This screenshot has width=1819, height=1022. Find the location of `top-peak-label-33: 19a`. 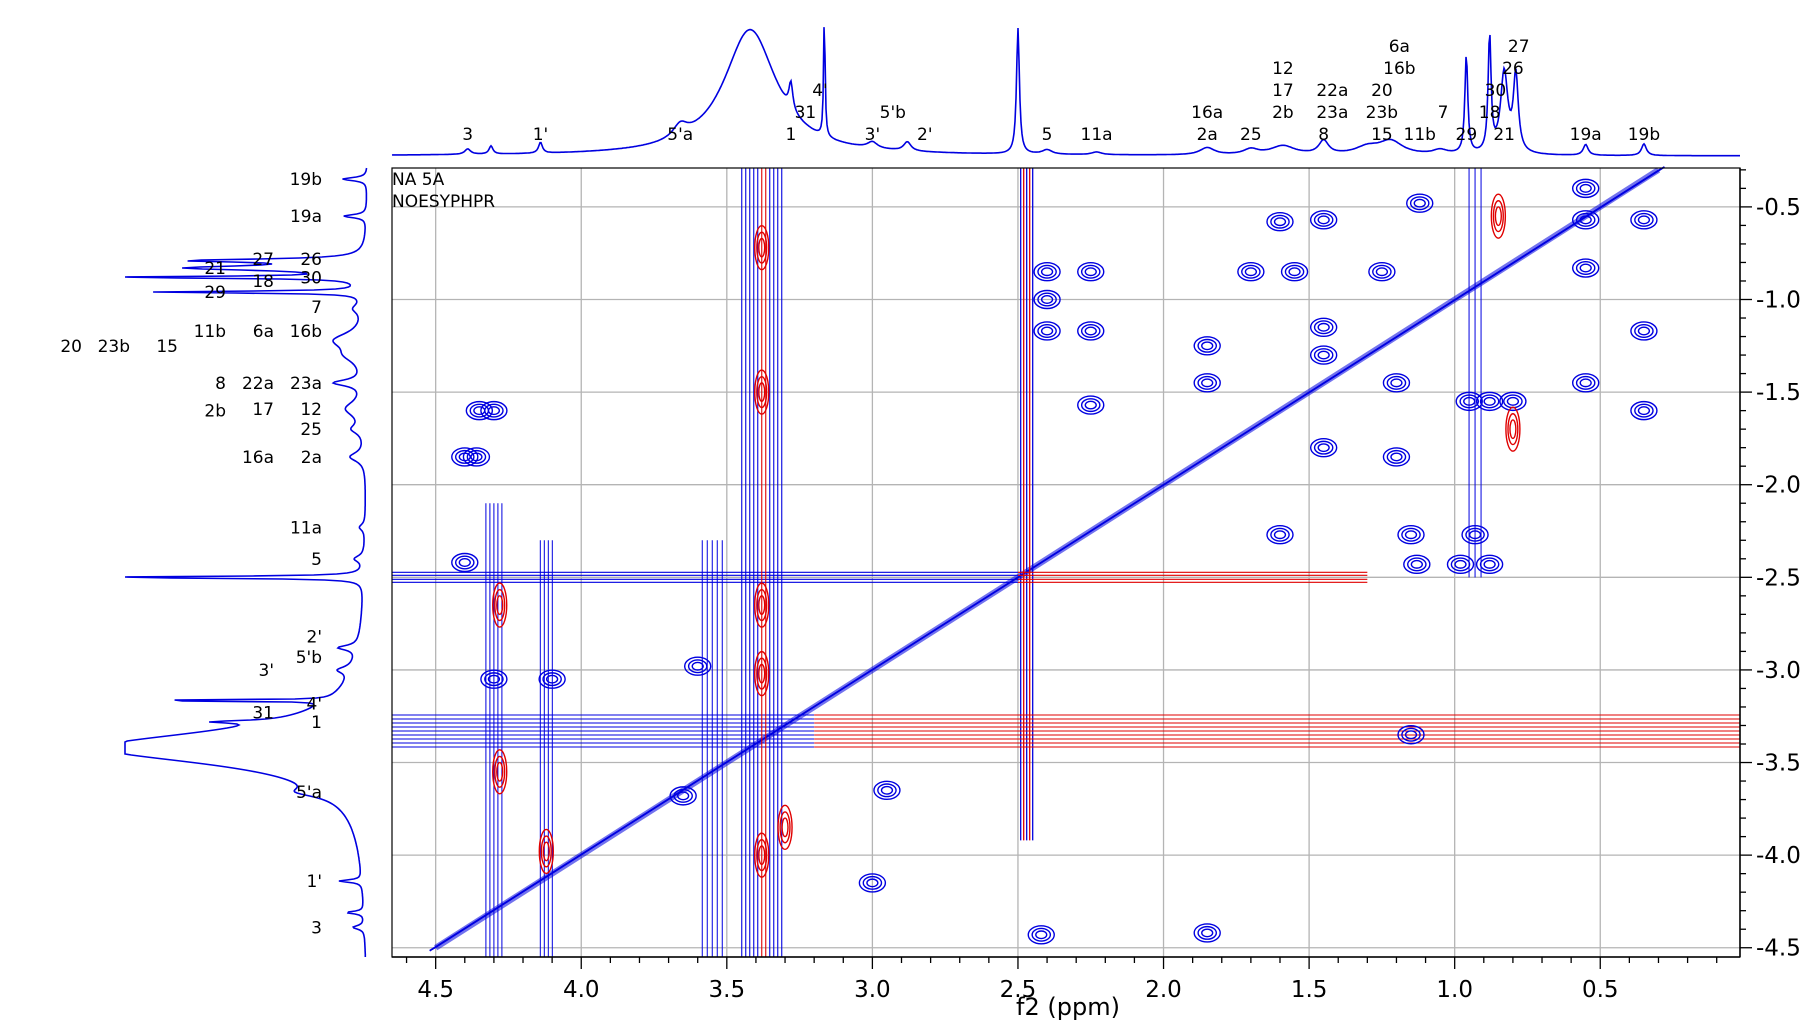

top-peak-label-33: 19a is located at coordinates (1586, 135).